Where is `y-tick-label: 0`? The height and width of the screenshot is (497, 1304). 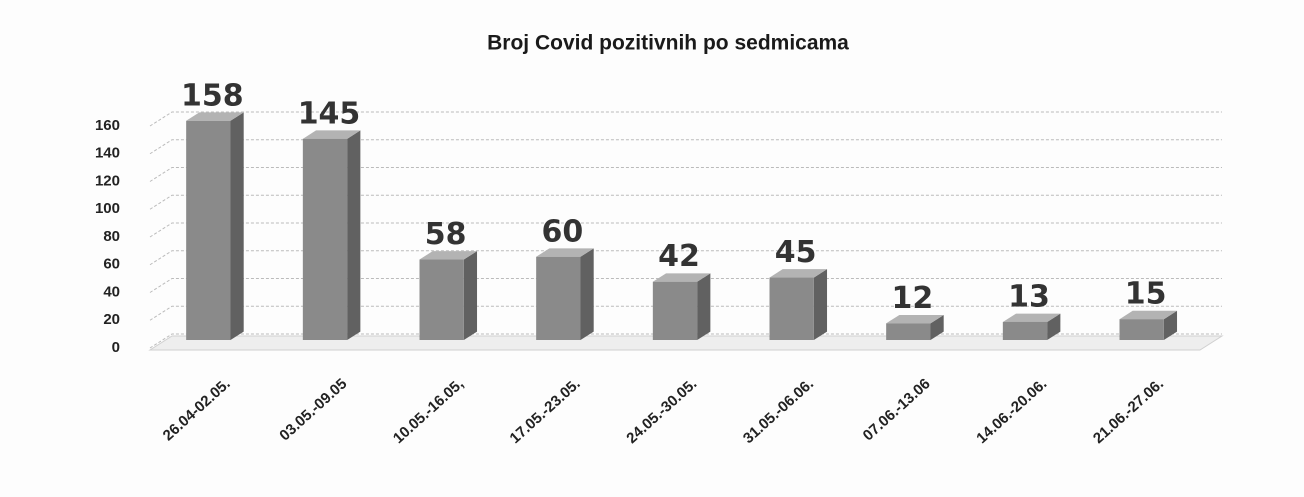
y-tick-label: 0 is located at coordinates (116, 347).